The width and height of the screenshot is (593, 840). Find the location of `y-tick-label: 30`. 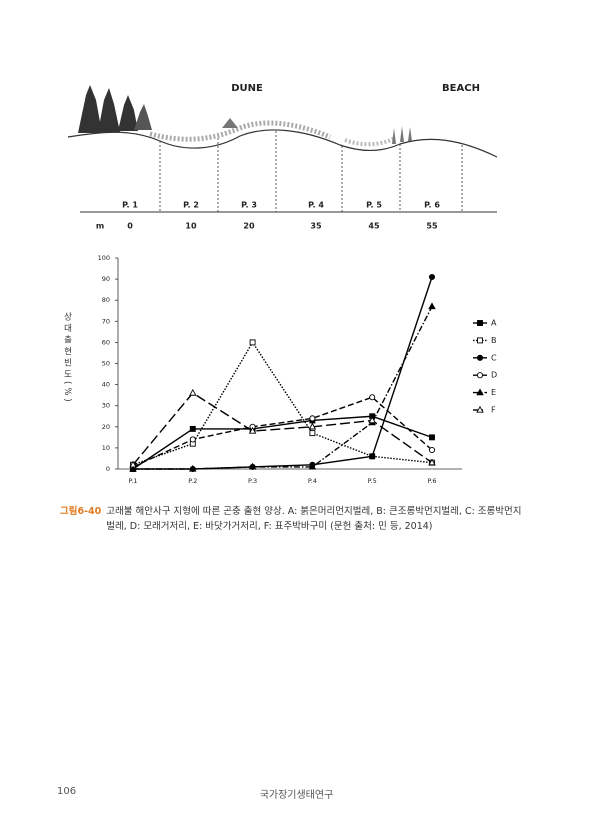

y-tick-label: 30 is located at coordinates (106, 406).